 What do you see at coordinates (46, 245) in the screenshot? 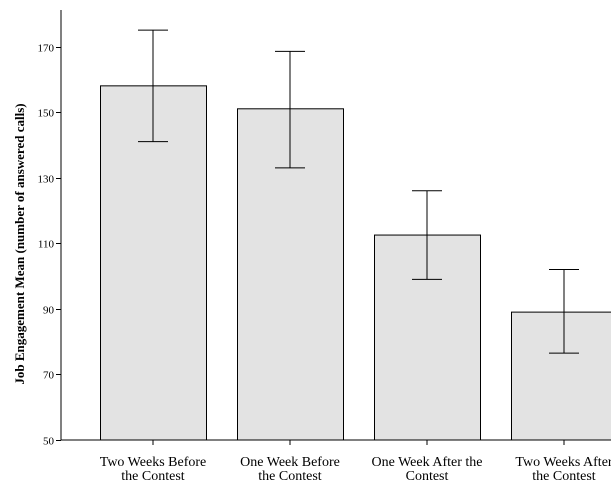
I see `y-tick-label: 110` at bounding box center [46, 245].